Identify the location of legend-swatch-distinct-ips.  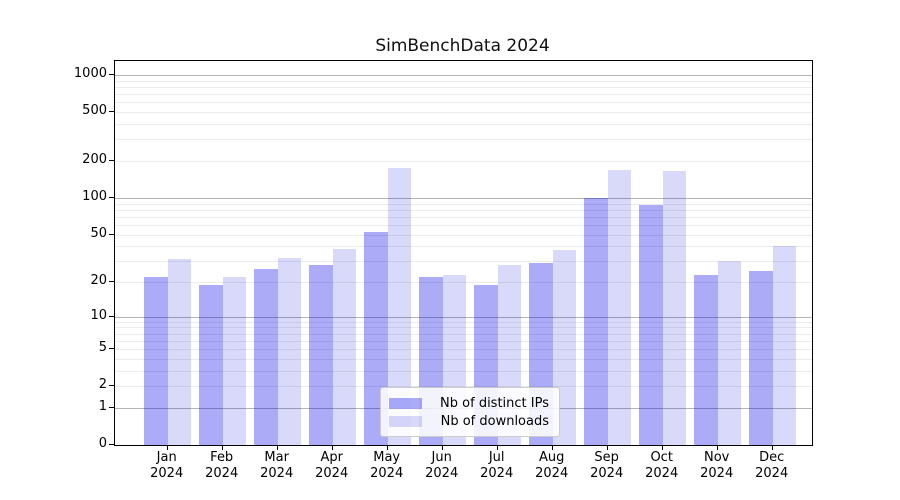
(405, 403).